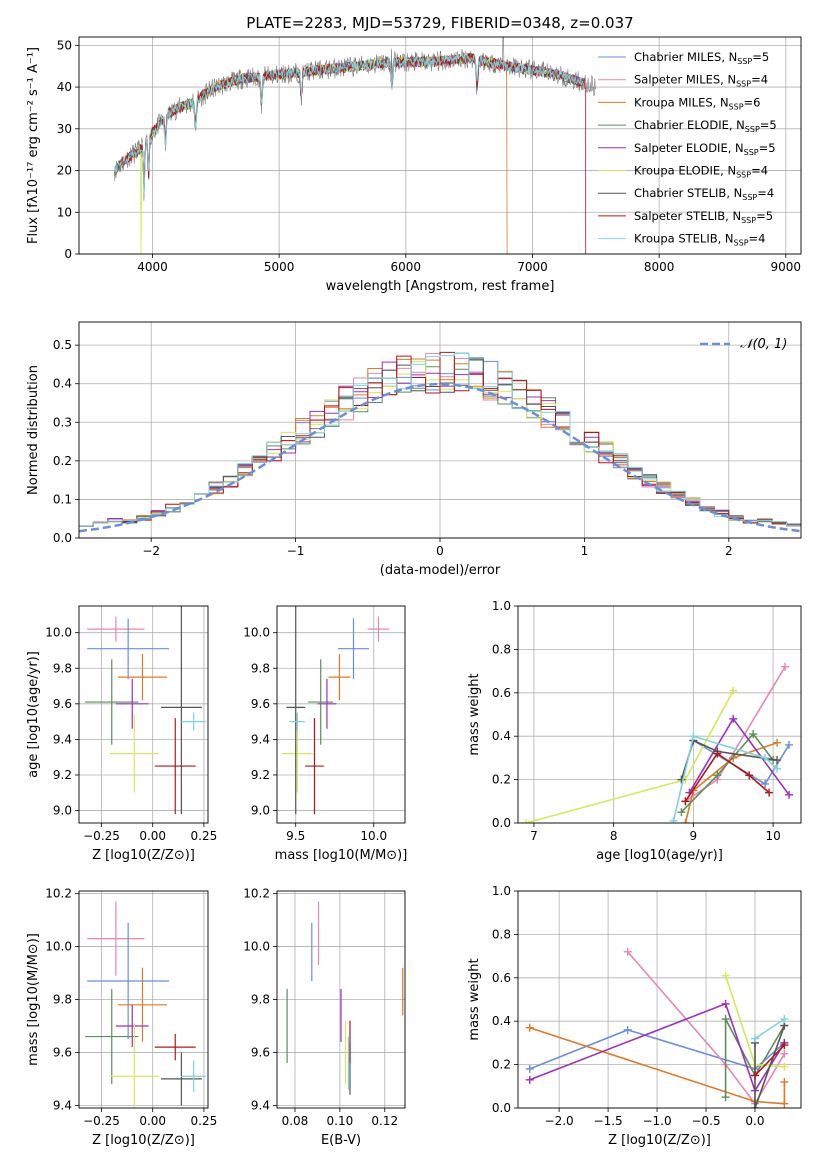 The height and width of the screenshot is (1170, 819). Describe the element at coordinates (260, 1052) in the screenshot. I see `y-tick-label: 9.6` at that location.